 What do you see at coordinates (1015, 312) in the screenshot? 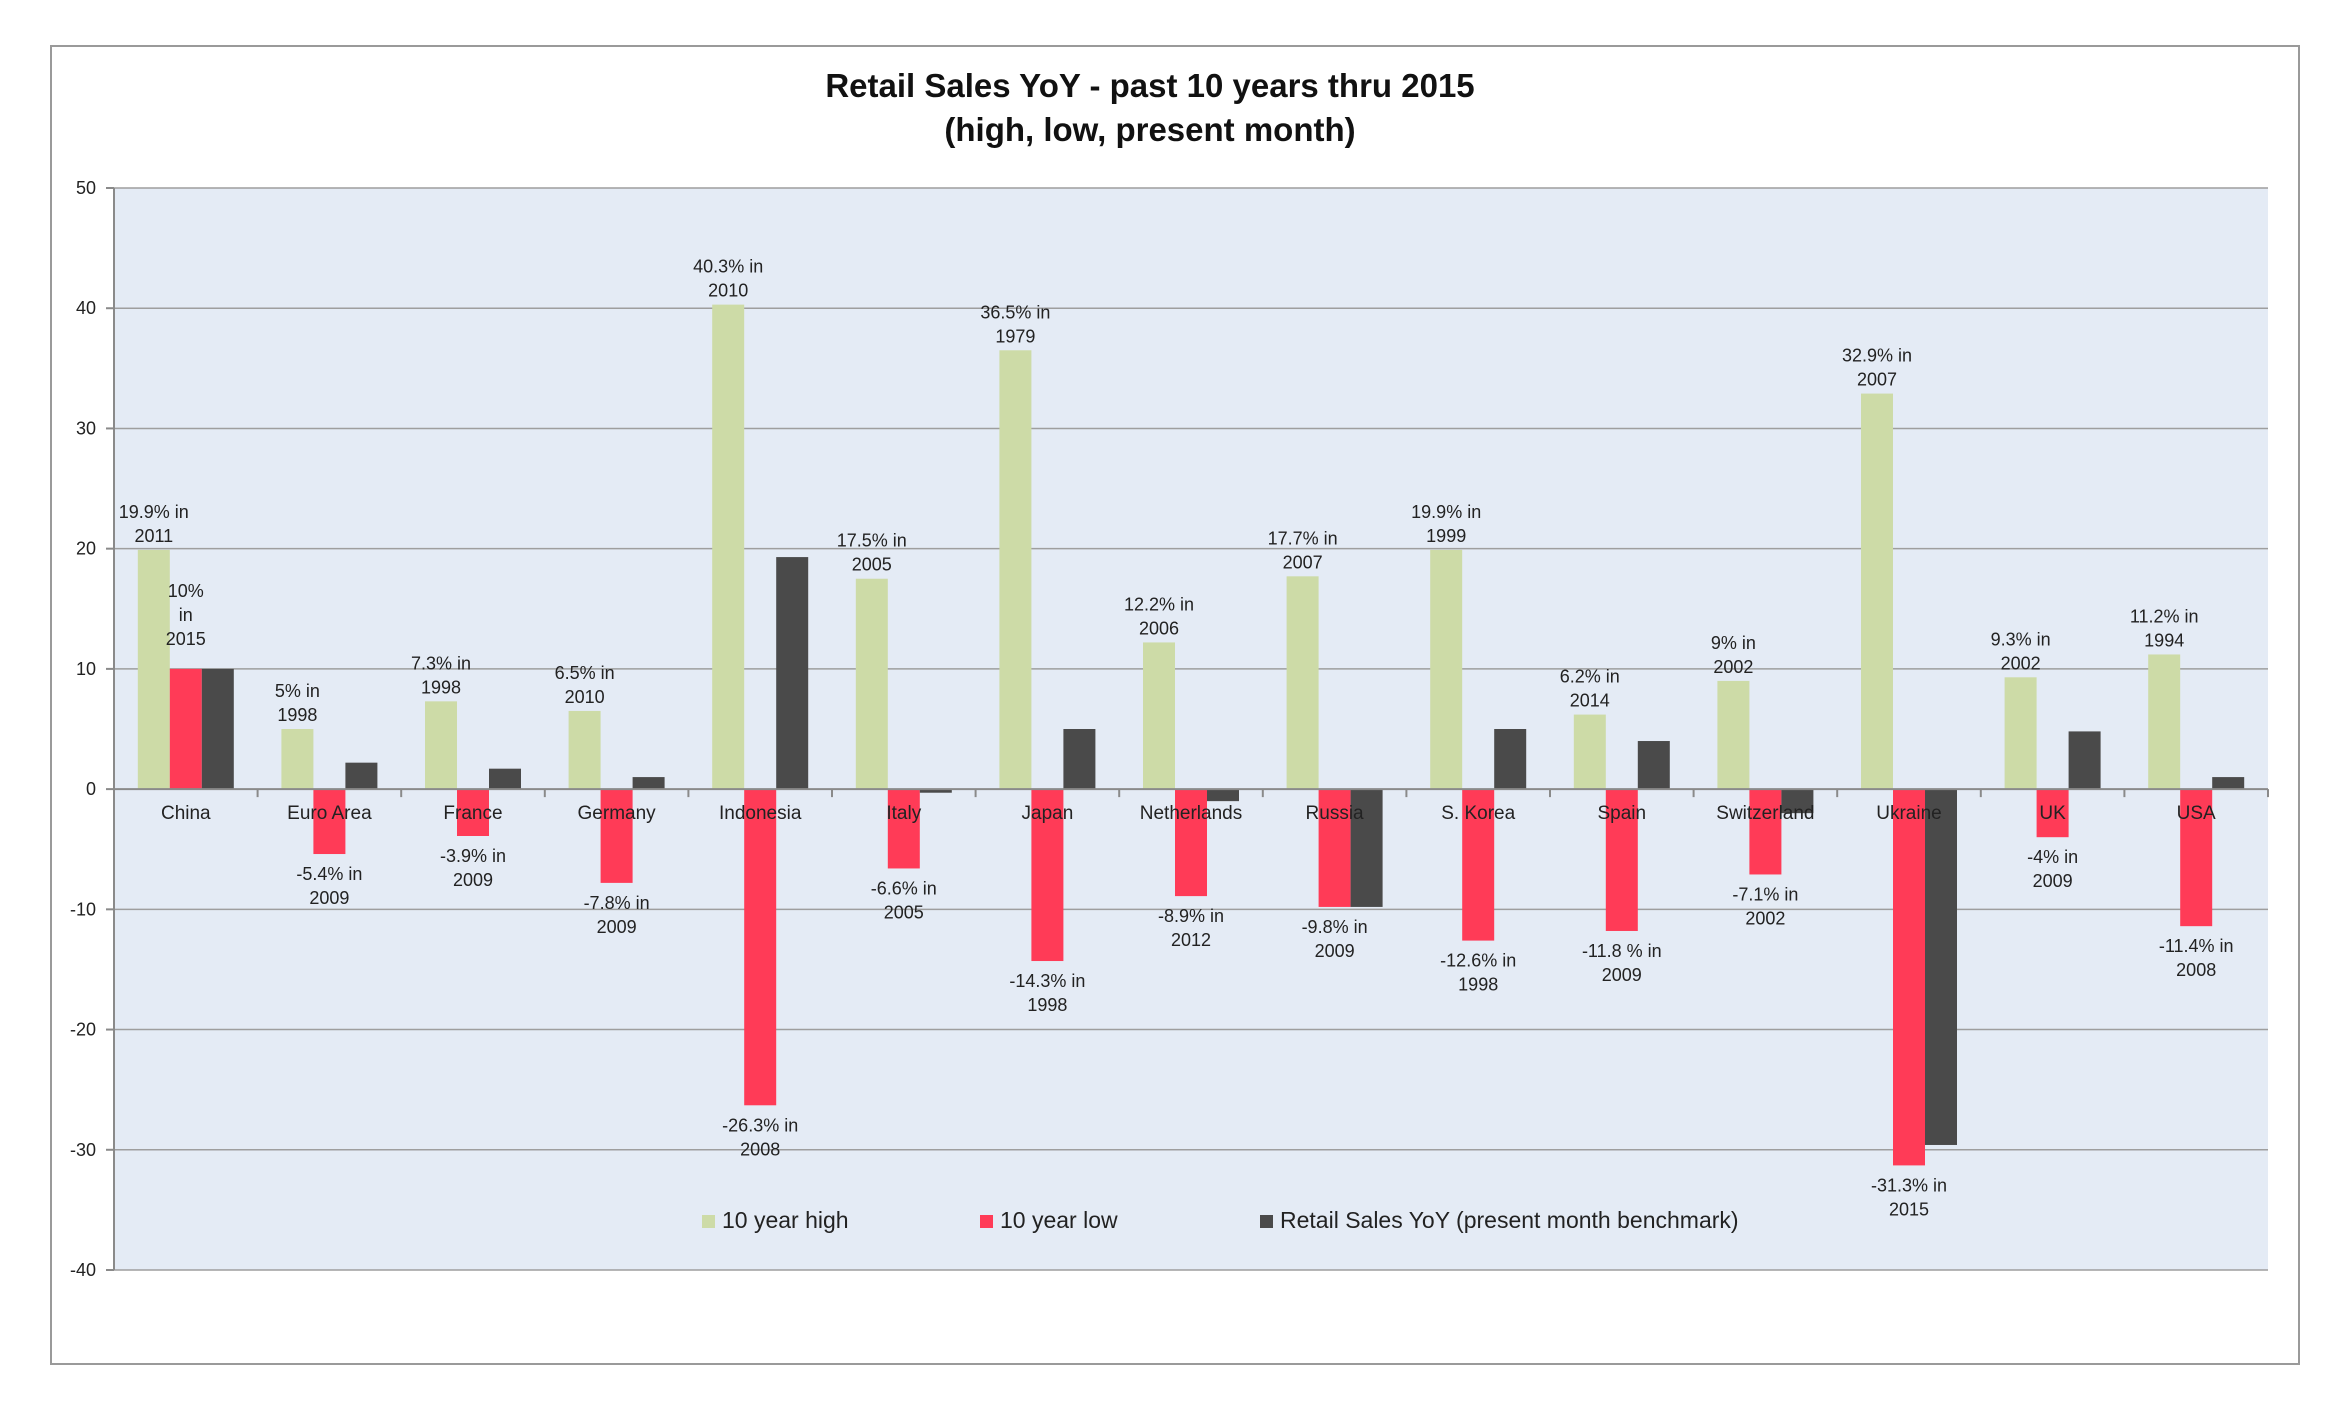
I see `data-label-high: 36.5% in` at bounding box center [1015, 312].